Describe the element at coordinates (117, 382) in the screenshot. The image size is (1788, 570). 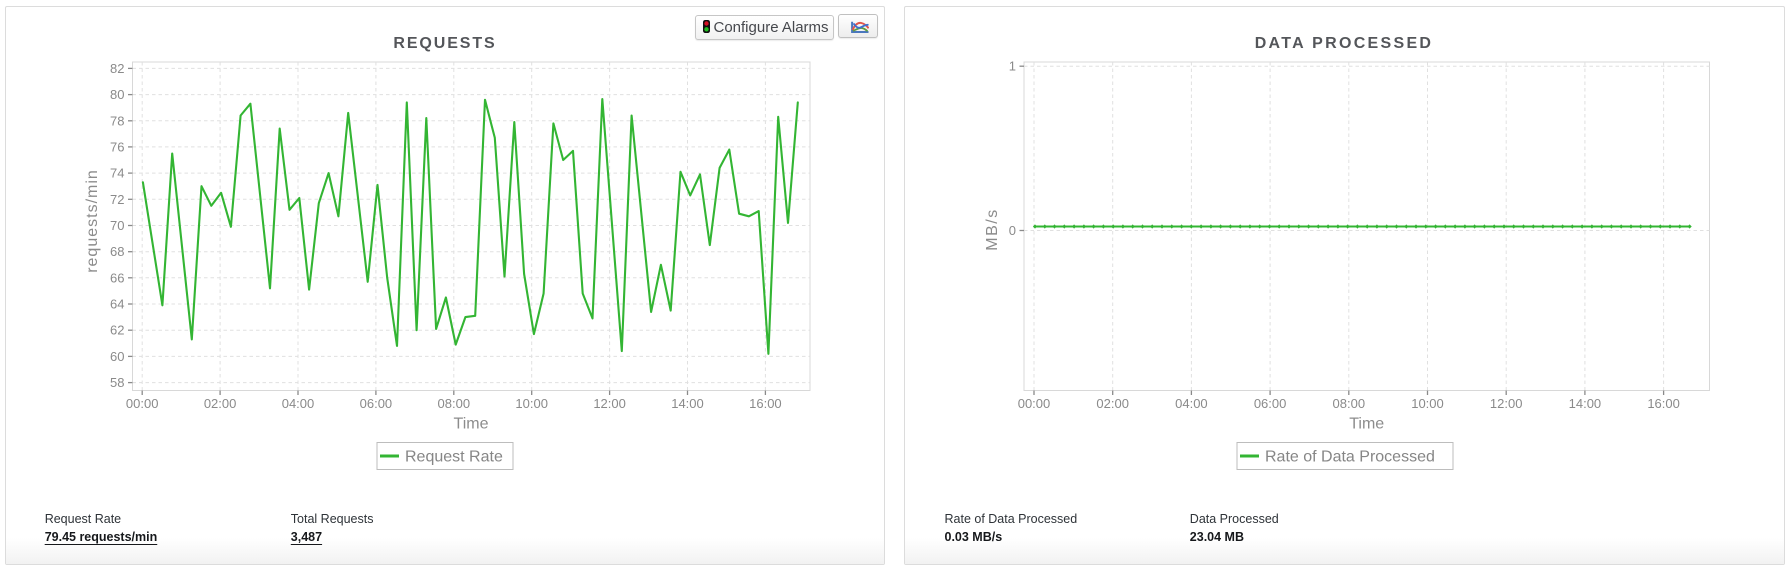
I see `svg-text: 58` at that location.